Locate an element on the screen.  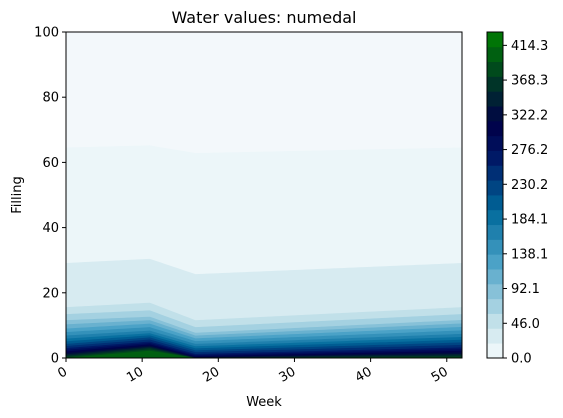
colorbar-tick-label: 368.3 is located at coordinates (529, 81).